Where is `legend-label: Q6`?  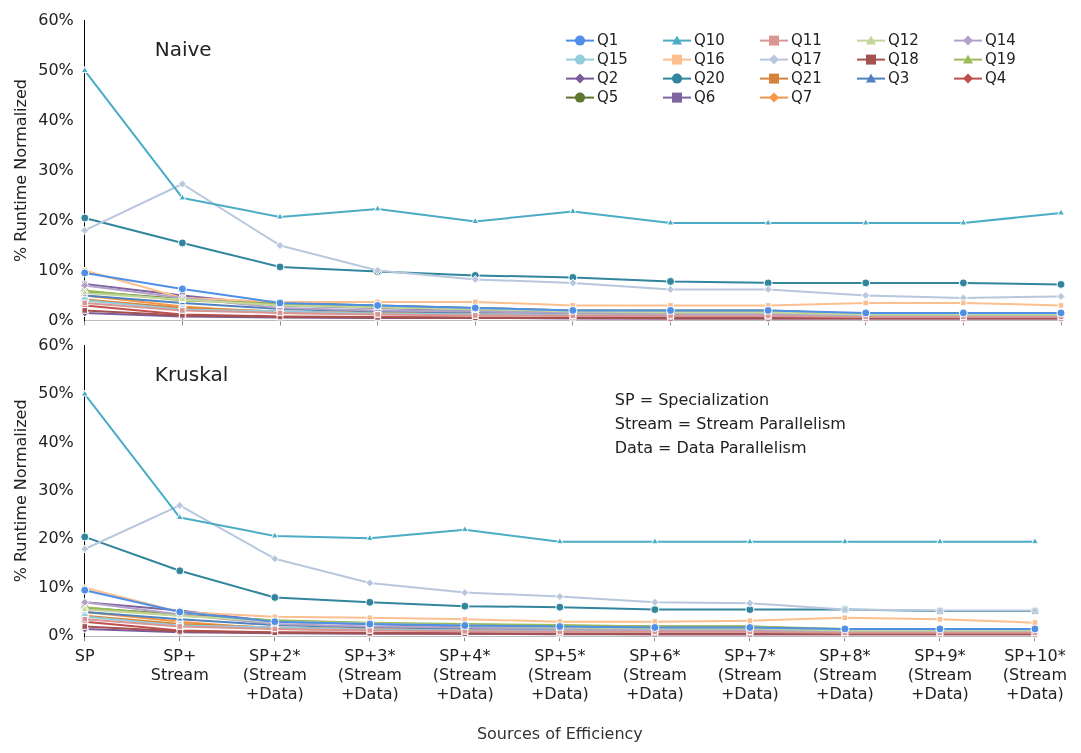
legend-label: Q6 is located at coordinates (705, 97).